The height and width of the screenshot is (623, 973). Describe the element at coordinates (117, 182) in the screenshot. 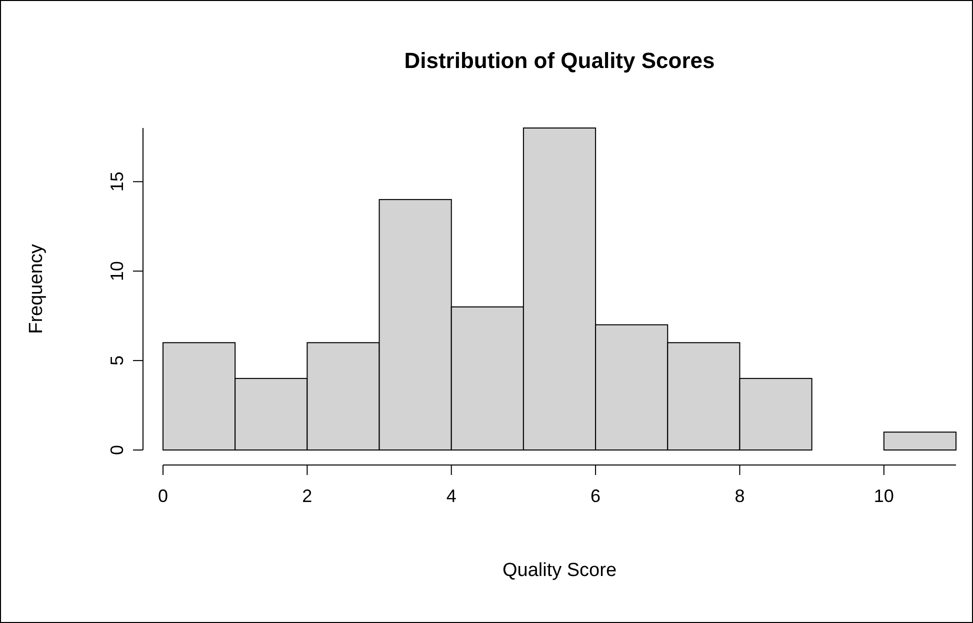

I see `y-tick-label: 15` at that location.